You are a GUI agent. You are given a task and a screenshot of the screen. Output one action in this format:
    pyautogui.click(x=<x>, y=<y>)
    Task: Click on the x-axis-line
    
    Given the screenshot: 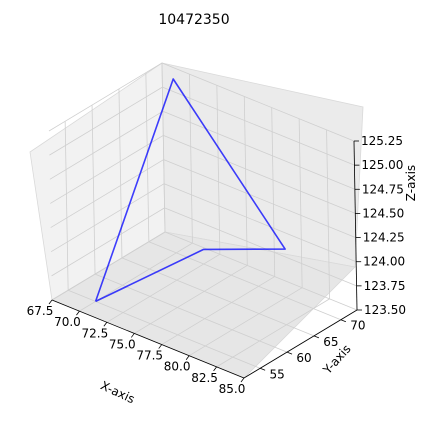 What is the action you would take?
    pyautogui.click(x=148, y=339)
    